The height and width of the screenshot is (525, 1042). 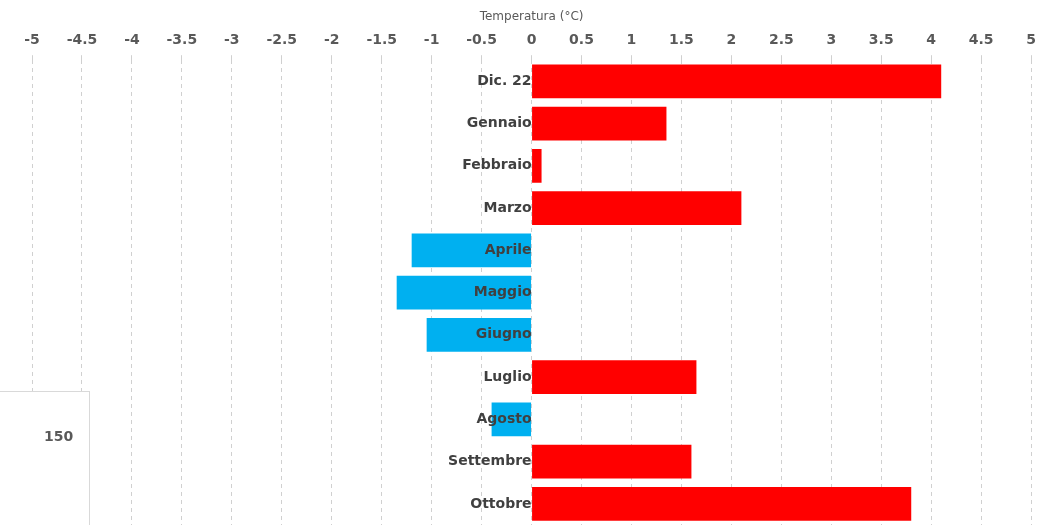 I want to click on x-tick-label: -3.5, so click(x=182, y=39).